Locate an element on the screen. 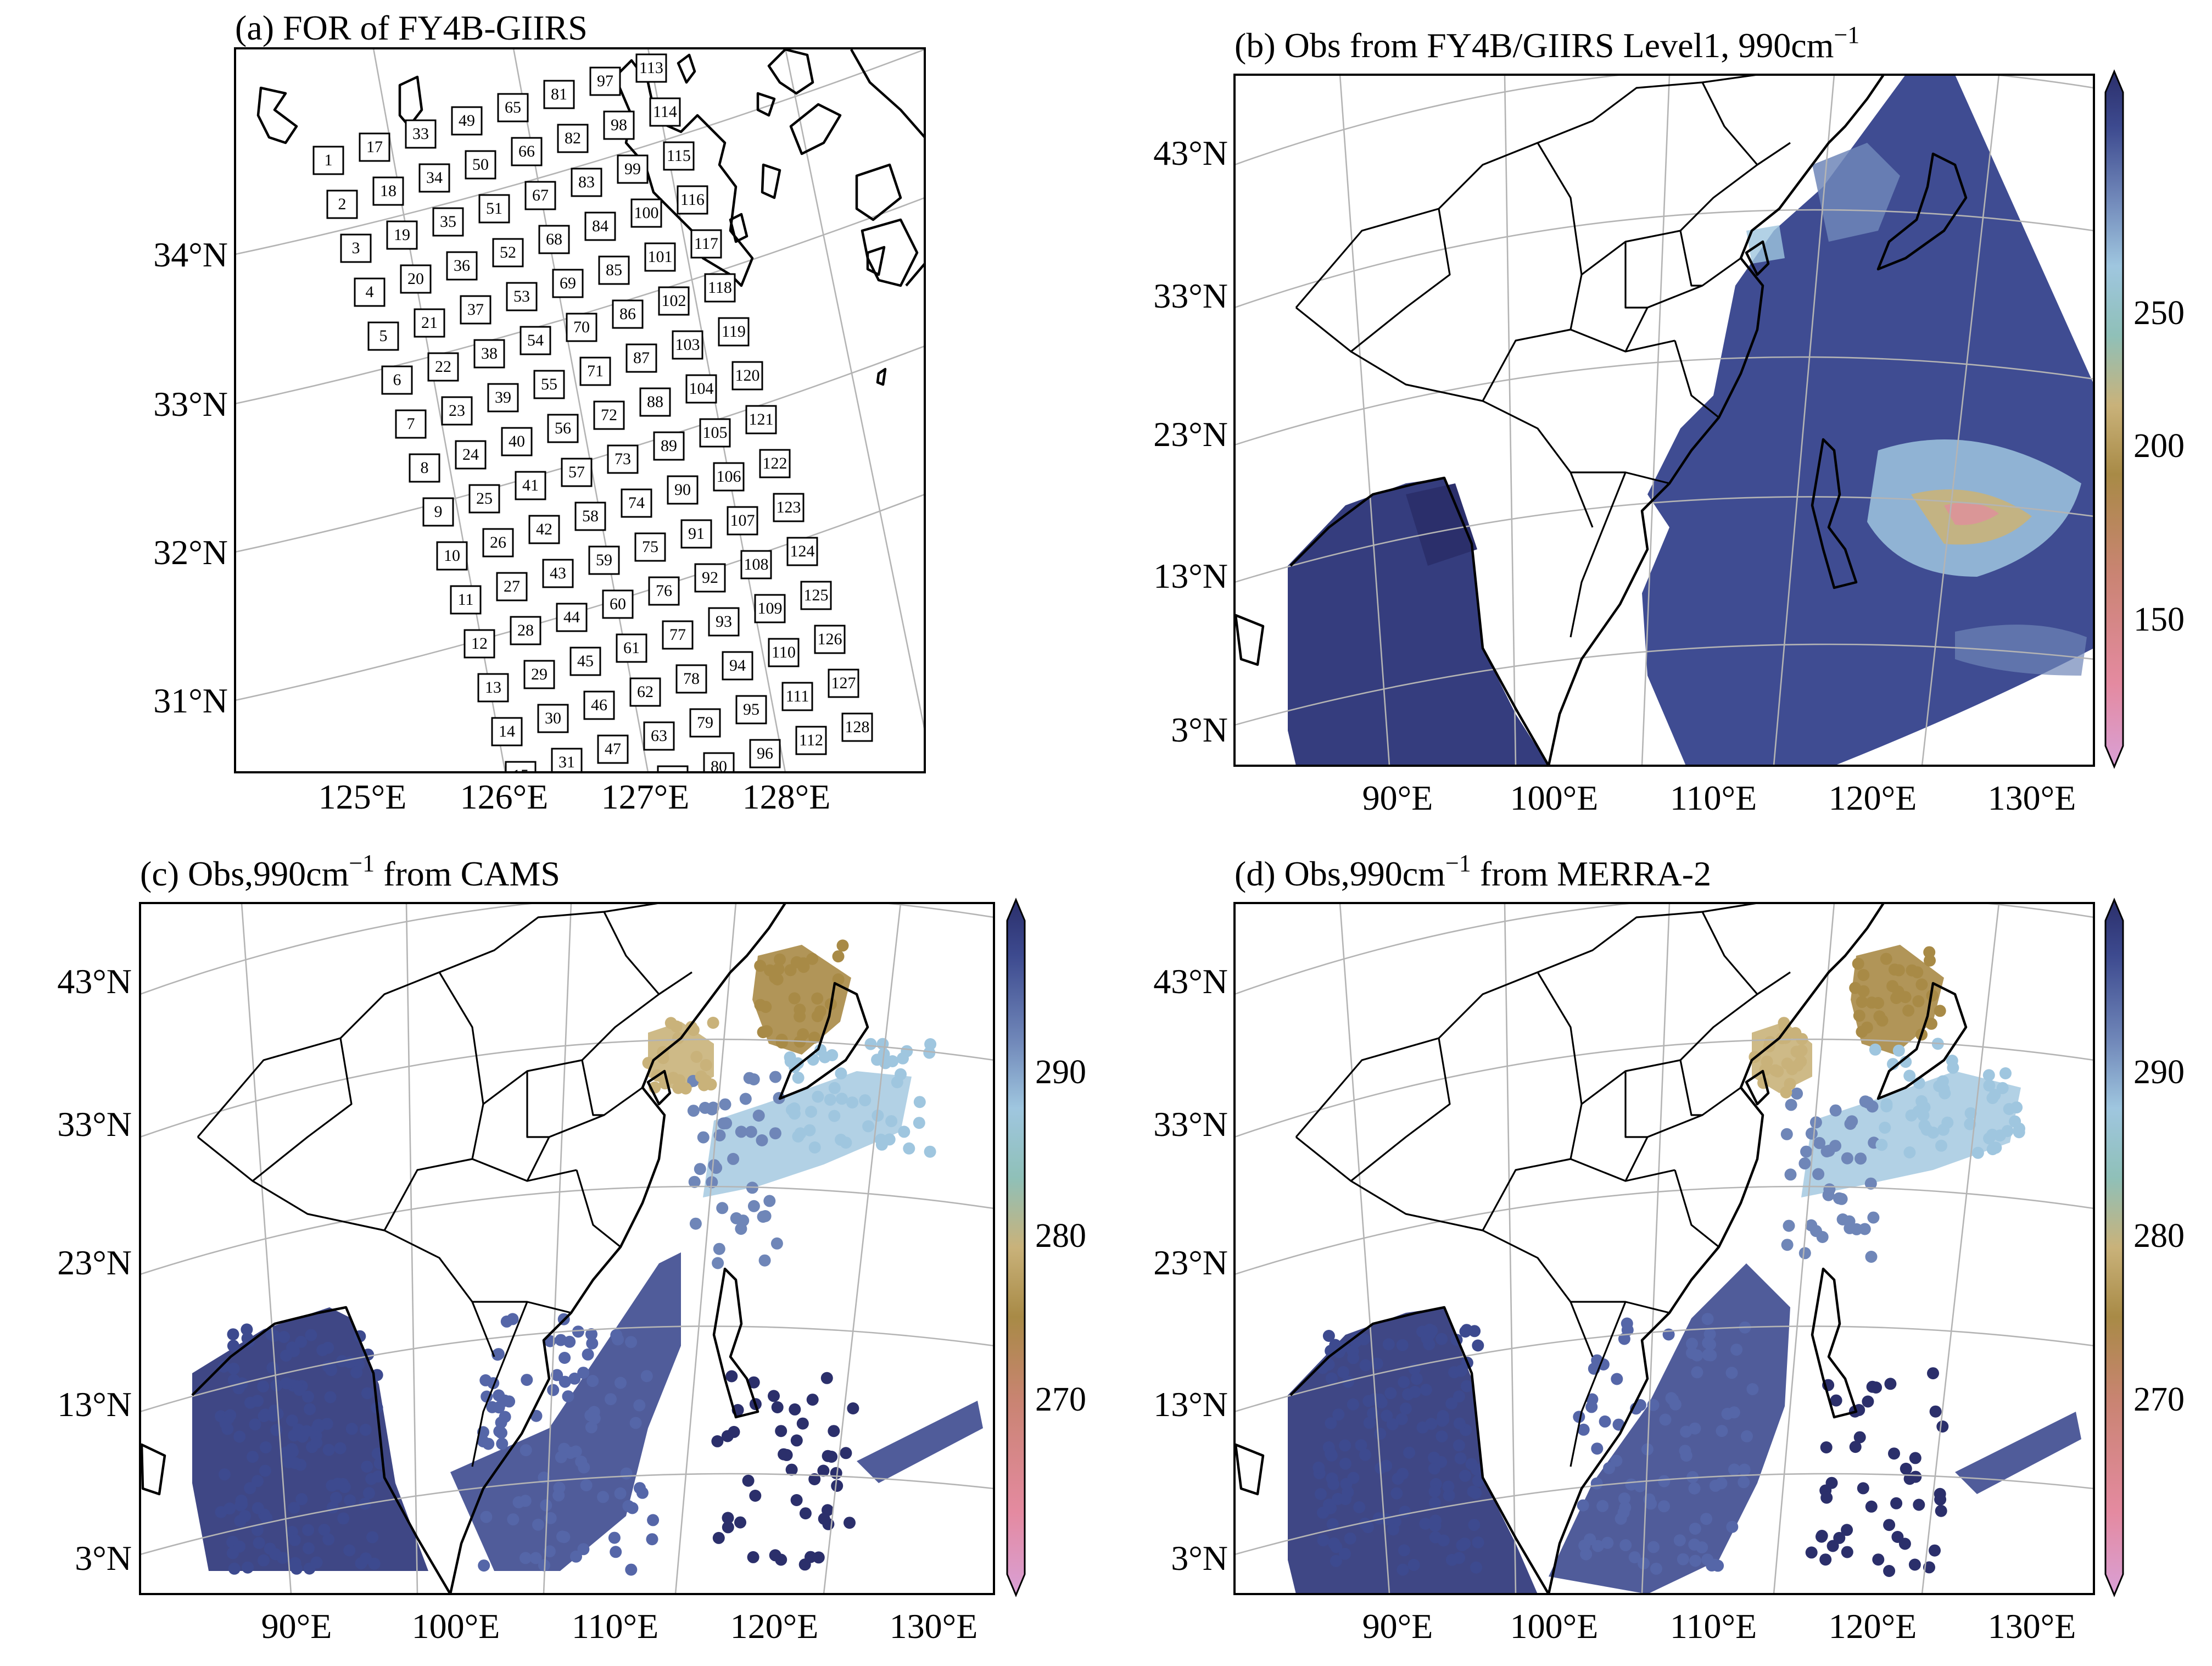  for-number: 58 is located at coordinates (590, 516).